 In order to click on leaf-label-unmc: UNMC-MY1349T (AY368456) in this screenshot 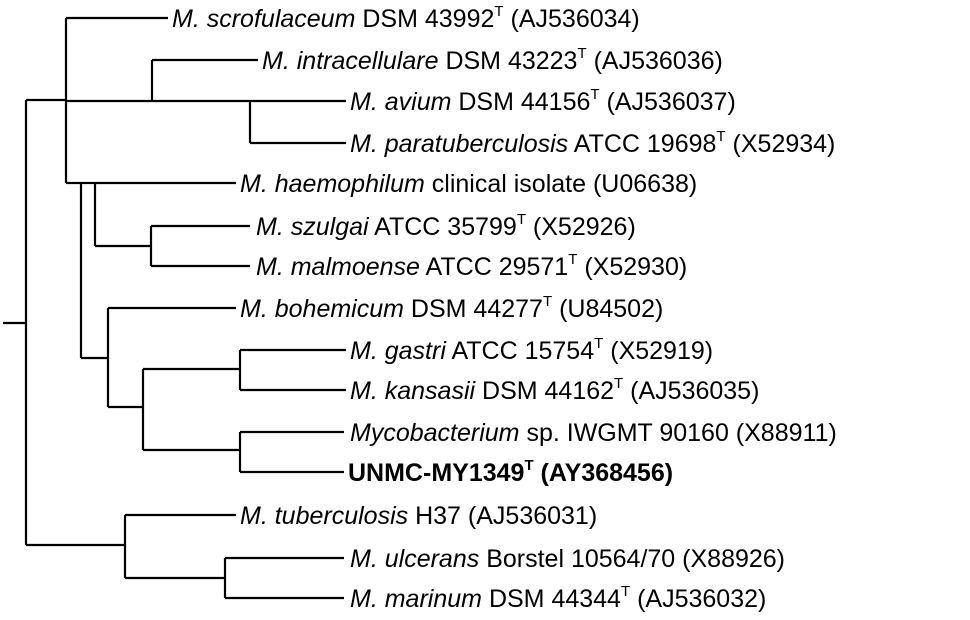, I will do `click(510, 472)`.